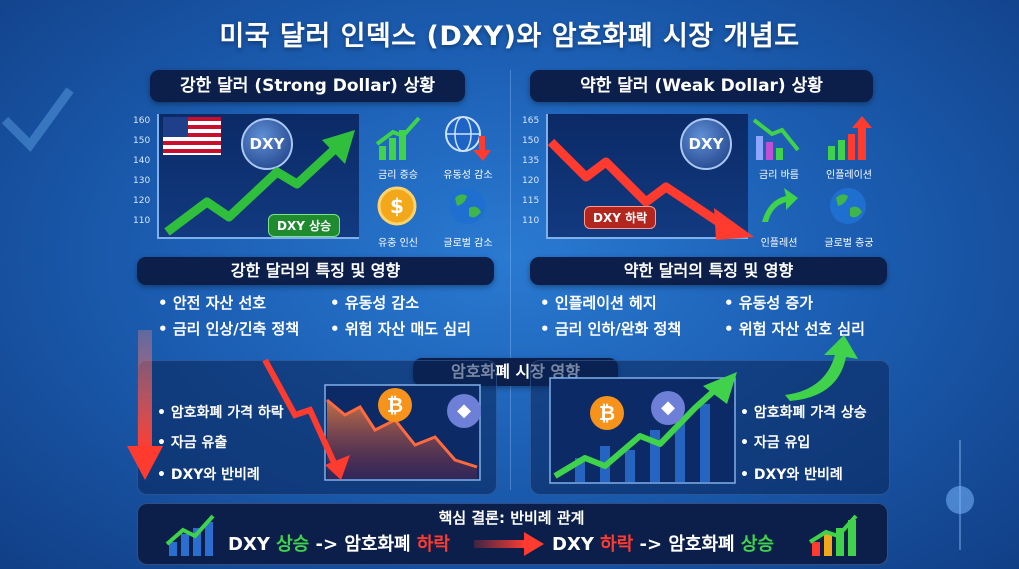 The image size is (1019, 569). Describe the element at coordinates (510, 280) in the screenshot. I see `center-divider` at that location.